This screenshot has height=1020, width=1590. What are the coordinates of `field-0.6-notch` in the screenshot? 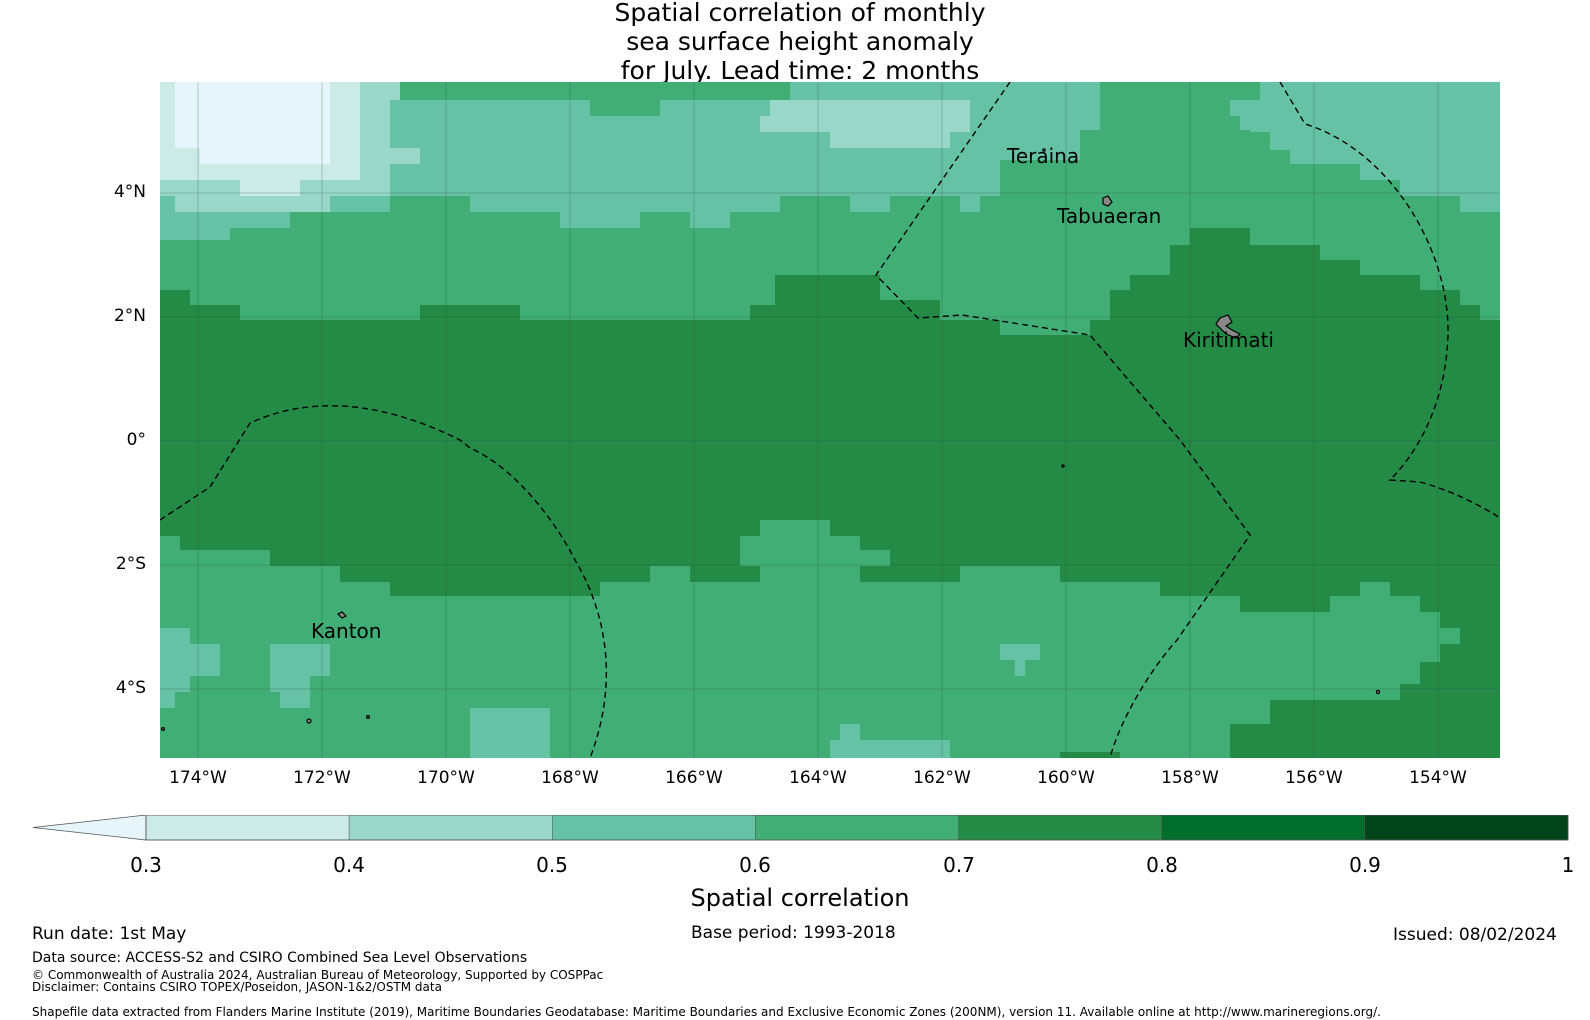 It's located at (815, 543).